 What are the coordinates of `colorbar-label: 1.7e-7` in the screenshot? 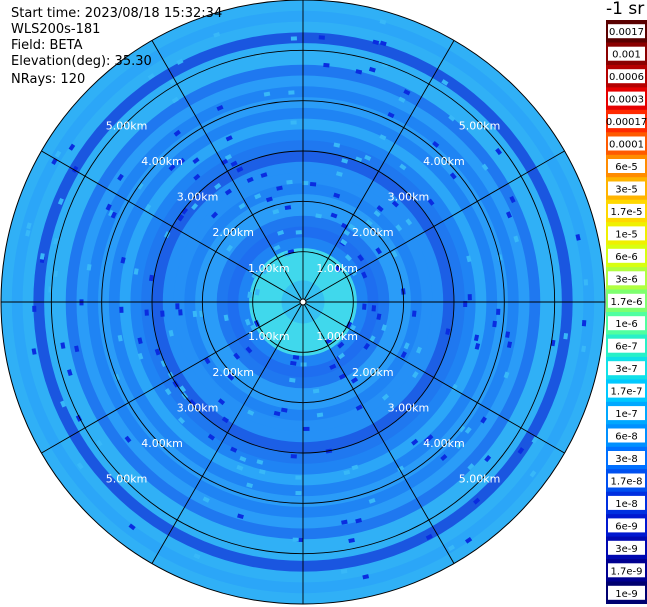 It's located at (626, 392).